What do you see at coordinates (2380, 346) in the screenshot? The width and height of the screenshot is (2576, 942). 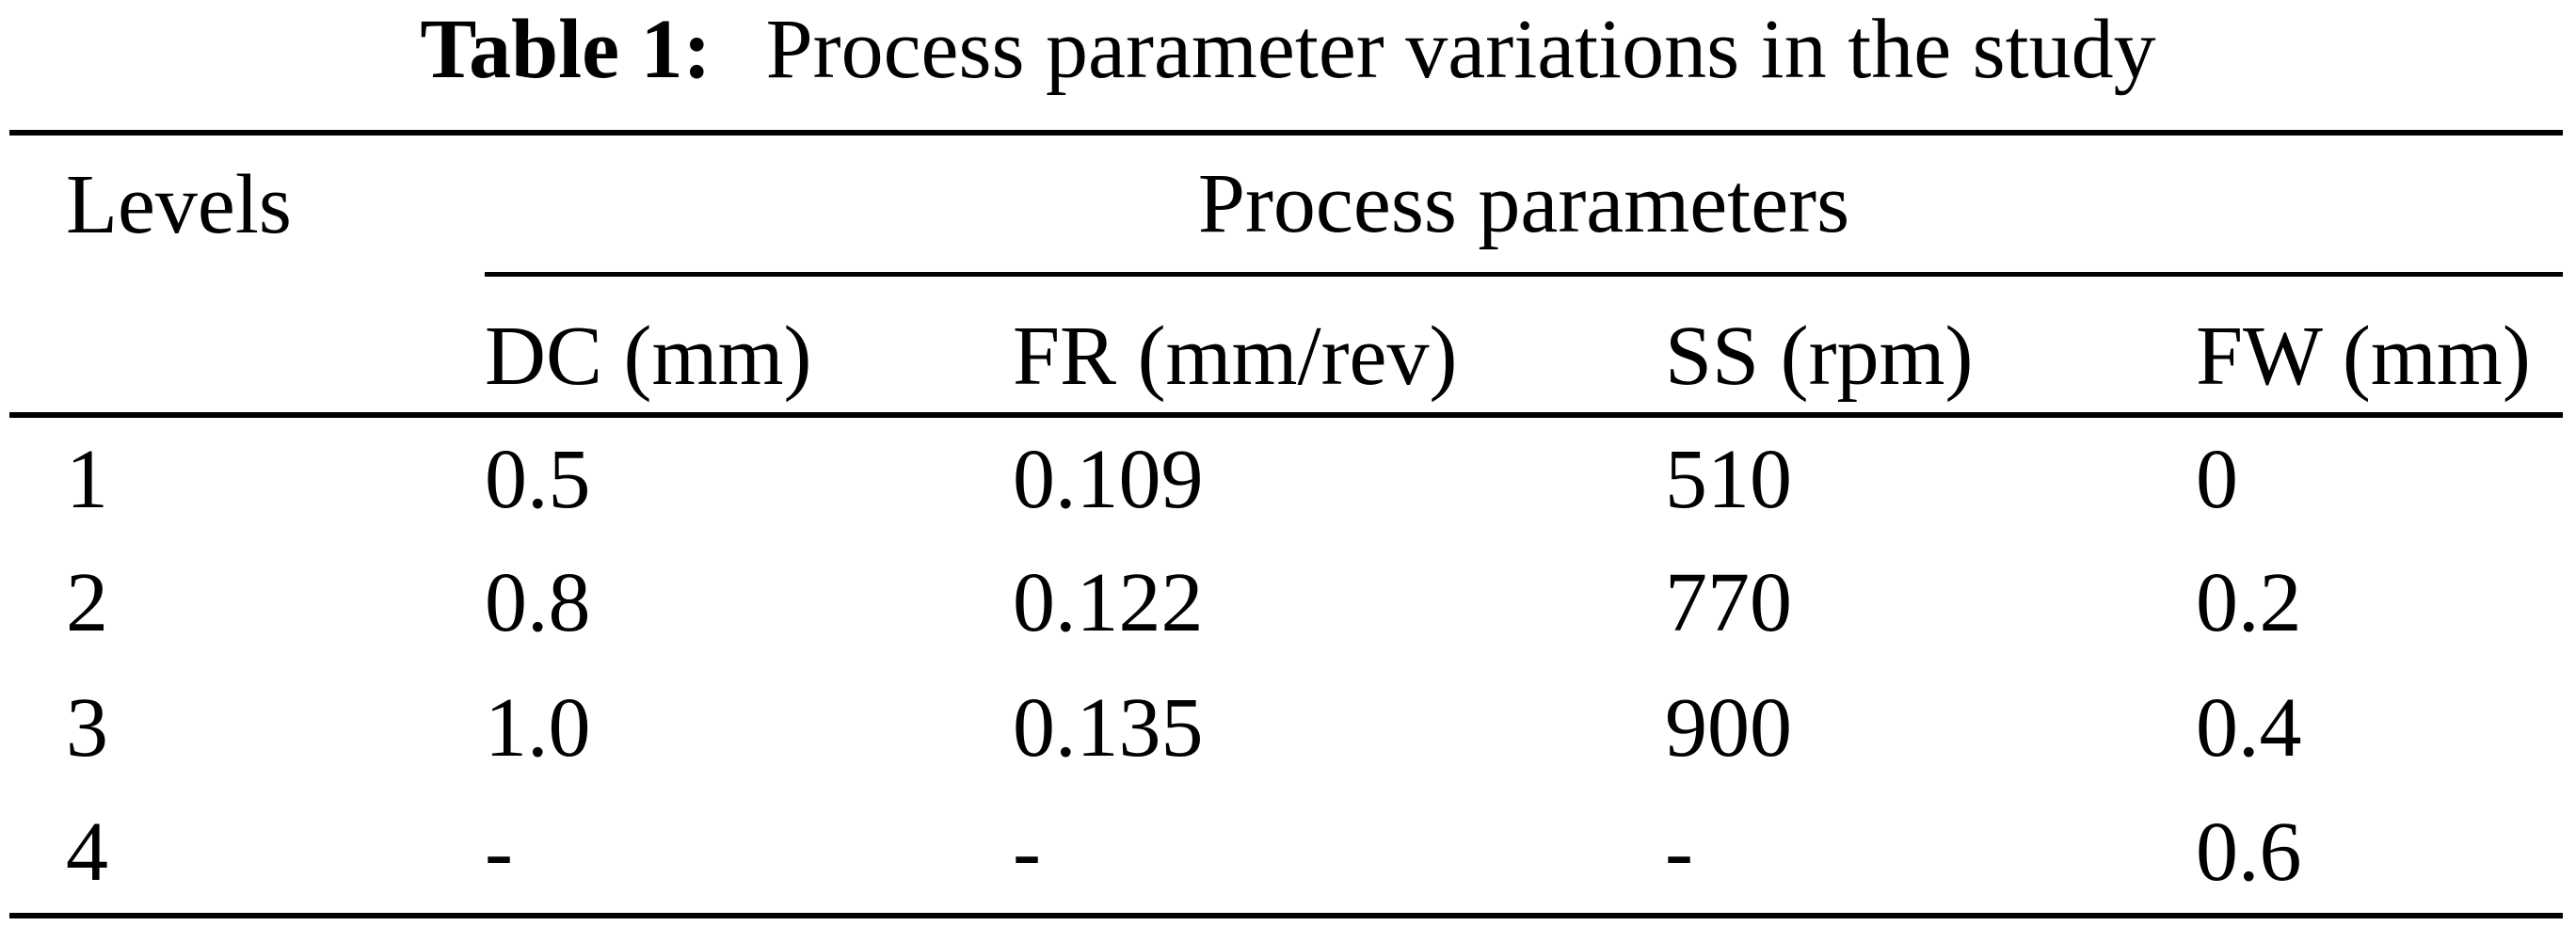 I see `column-header-fw: FW (mm)` at bounding box center [2380, 346].